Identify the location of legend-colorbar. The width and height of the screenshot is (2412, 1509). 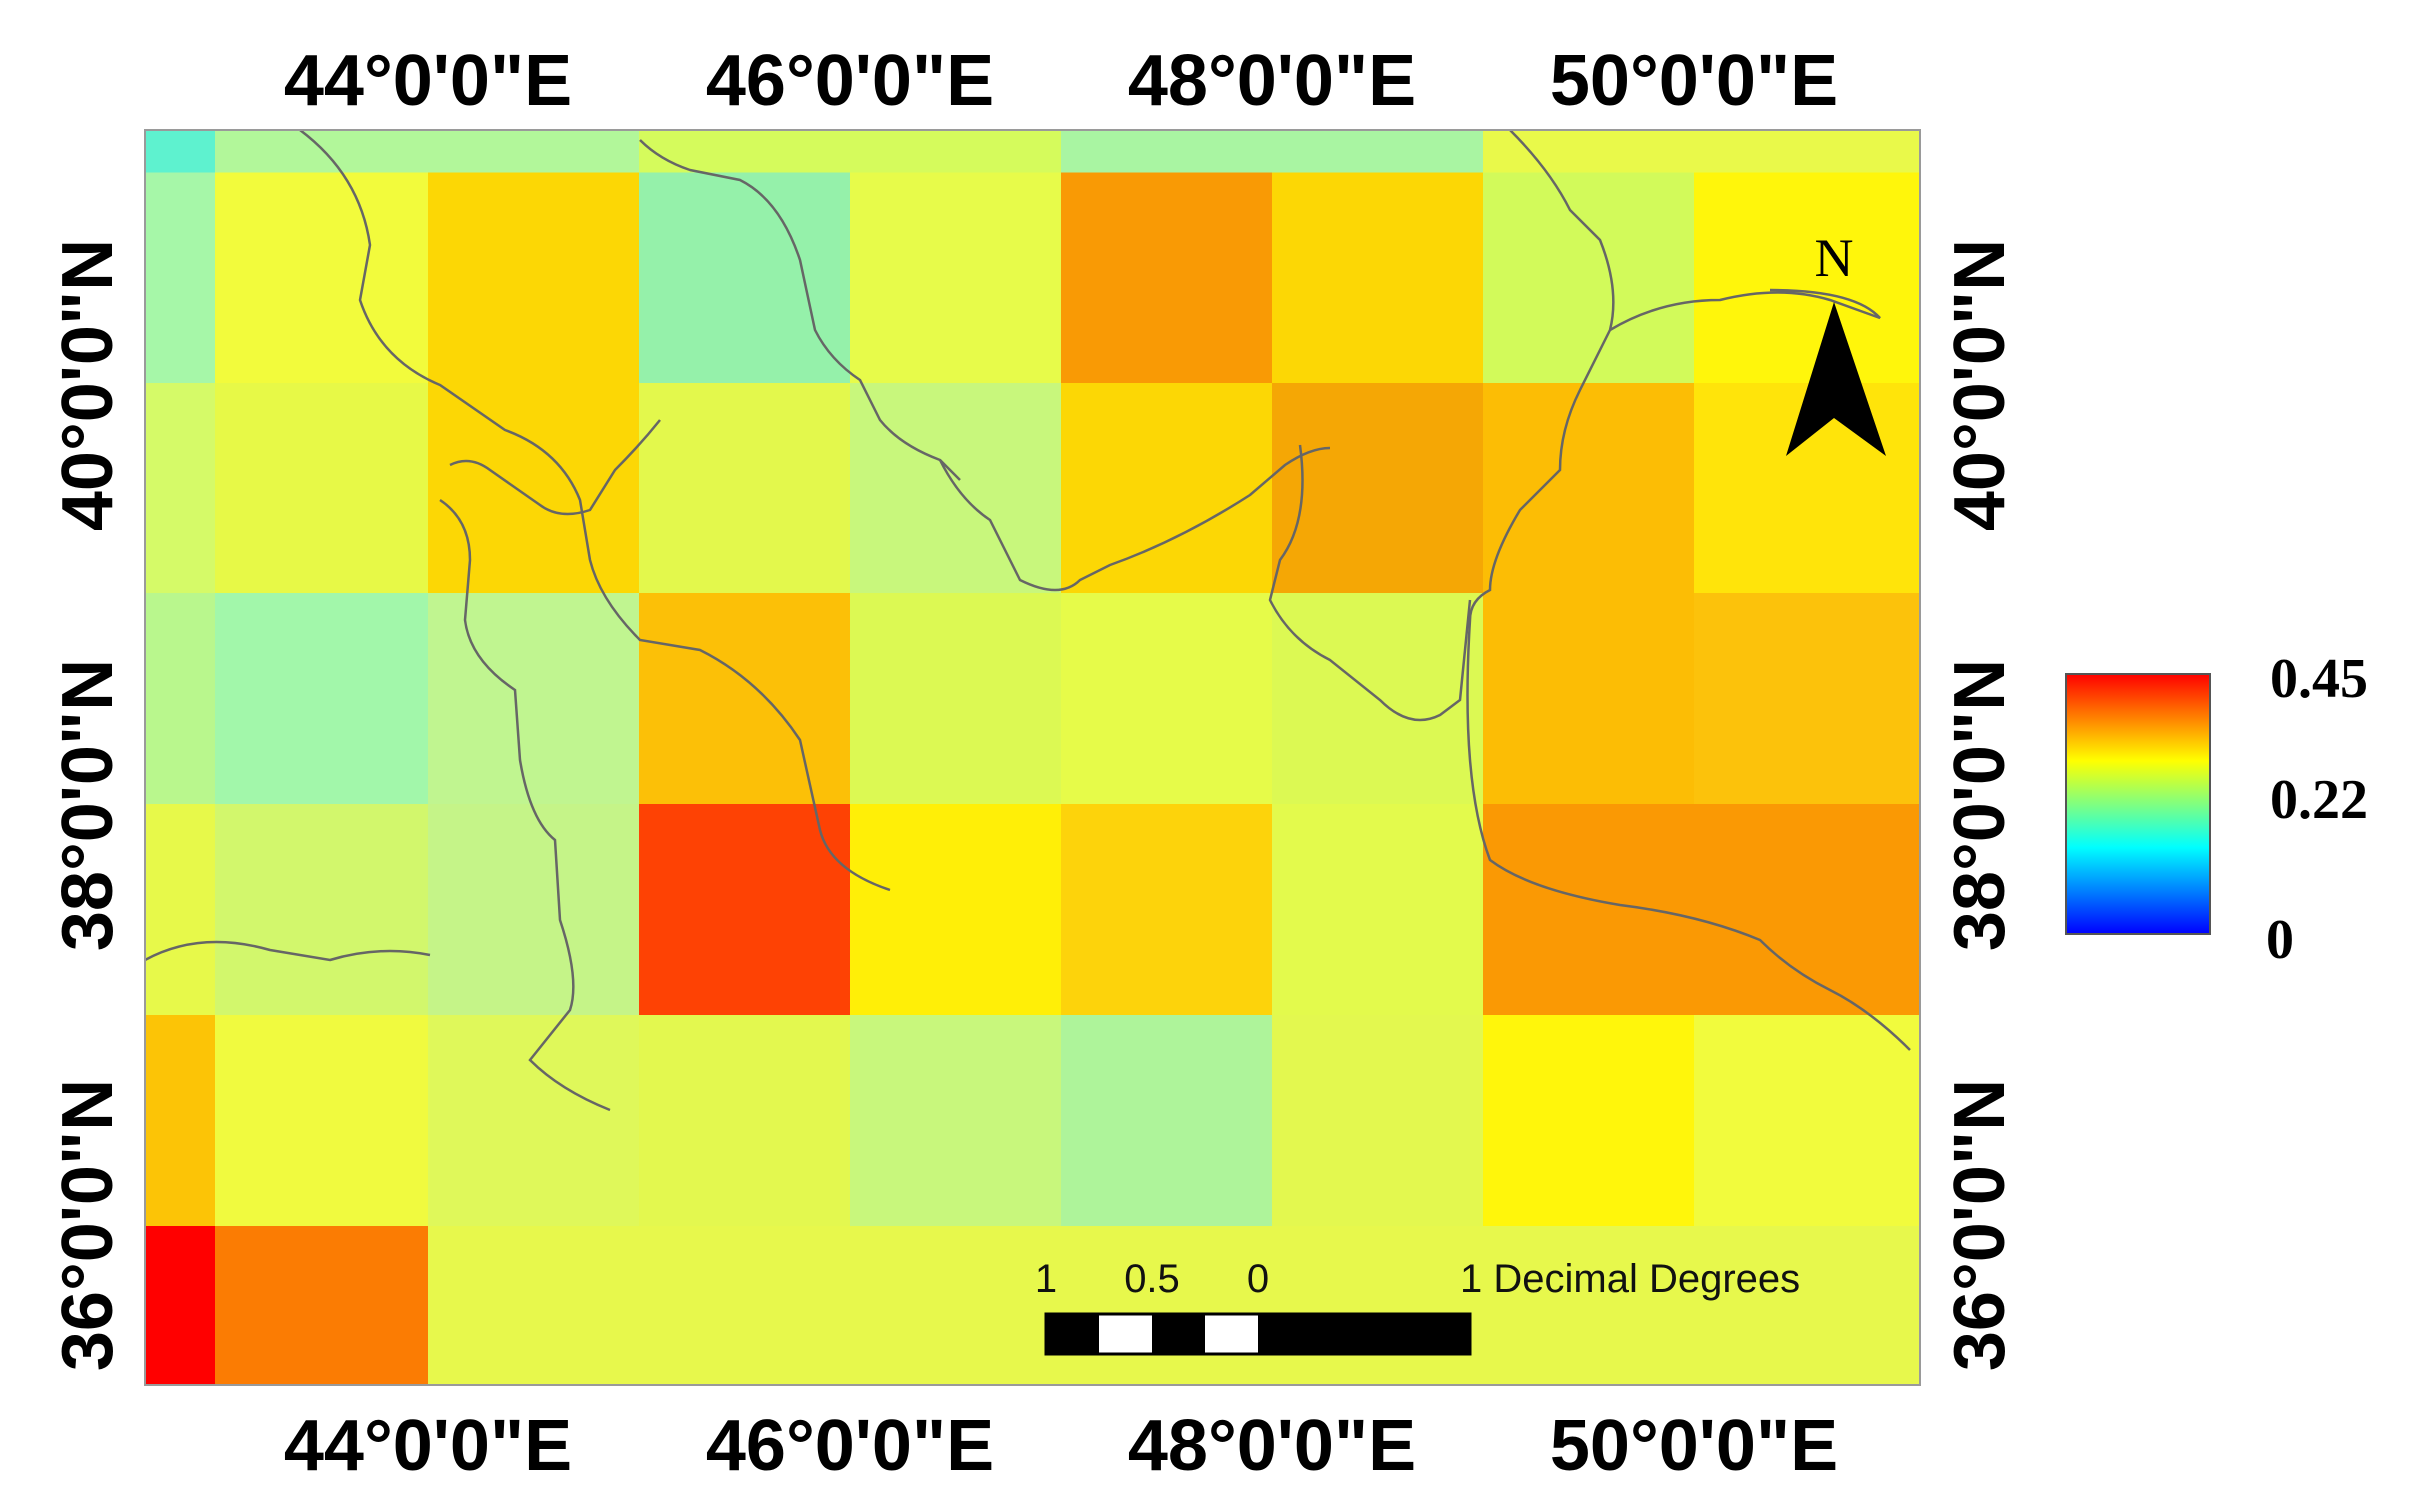
(2138, 804).